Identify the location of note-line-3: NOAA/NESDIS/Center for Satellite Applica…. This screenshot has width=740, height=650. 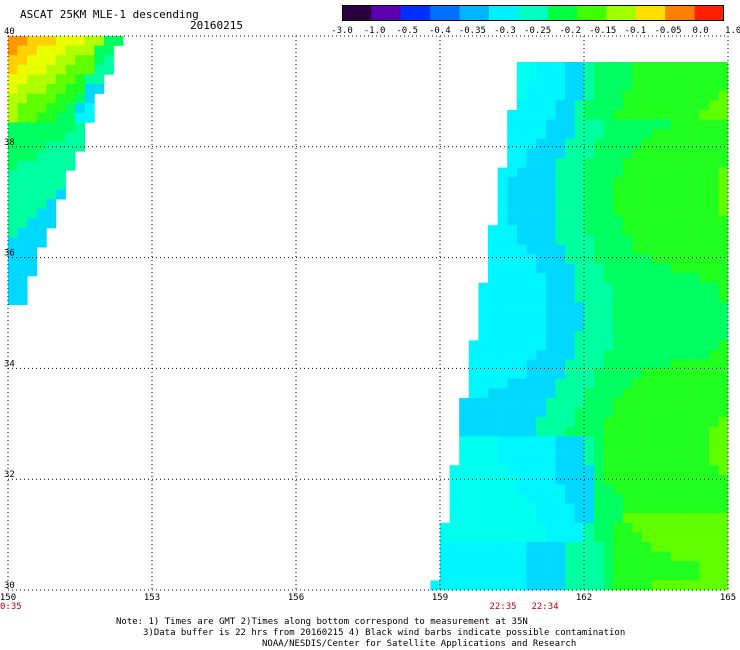
(419, 644).